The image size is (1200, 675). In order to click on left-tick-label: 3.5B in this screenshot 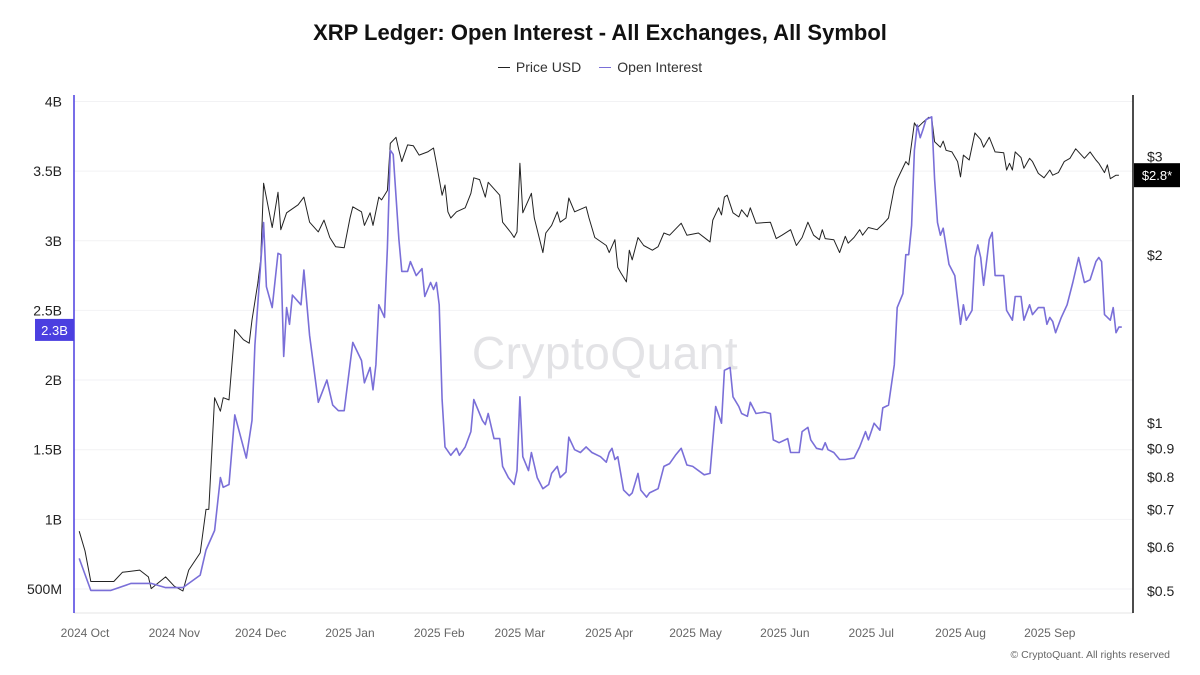, I will do `click(47, 171)`.